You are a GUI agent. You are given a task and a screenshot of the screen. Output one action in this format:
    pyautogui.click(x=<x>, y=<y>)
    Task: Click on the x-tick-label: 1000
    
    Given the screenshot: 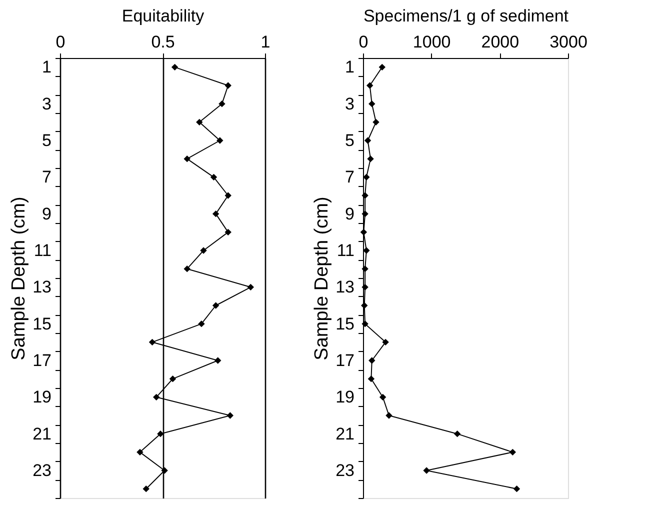 What is the action you would take?
    pyautogui.click(x=431, y=42)
    